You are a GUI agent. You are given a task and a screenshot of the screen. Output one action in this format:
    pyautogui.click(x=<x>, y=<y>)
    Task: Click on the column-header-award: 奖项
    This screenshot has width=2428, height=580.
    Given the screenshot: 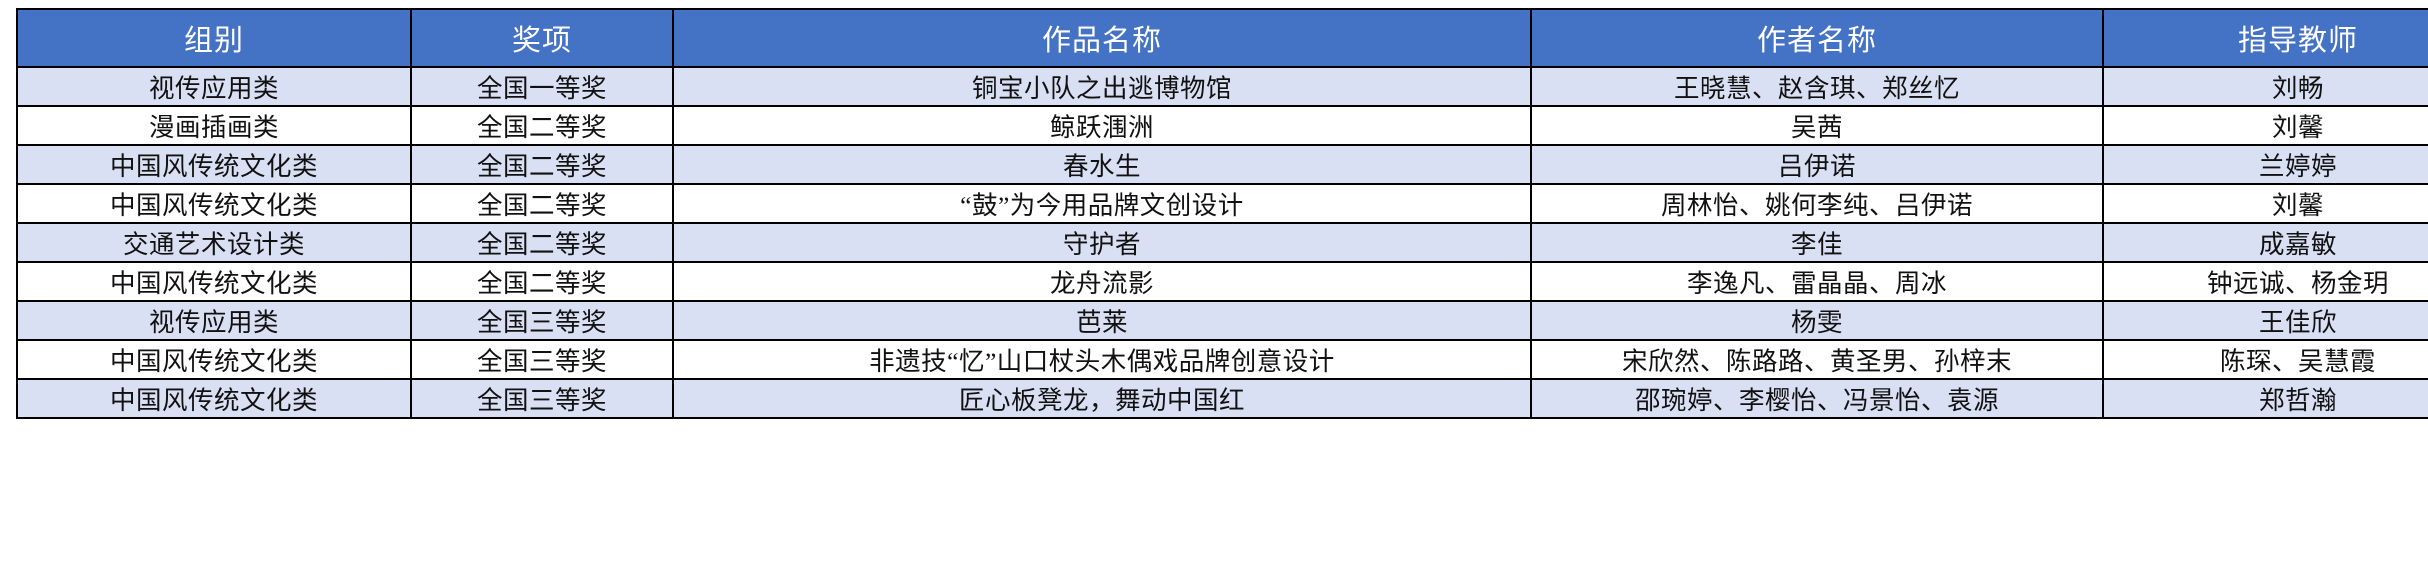 What is the action you would take?
    pyautogui.click(x=542, y=38)
    